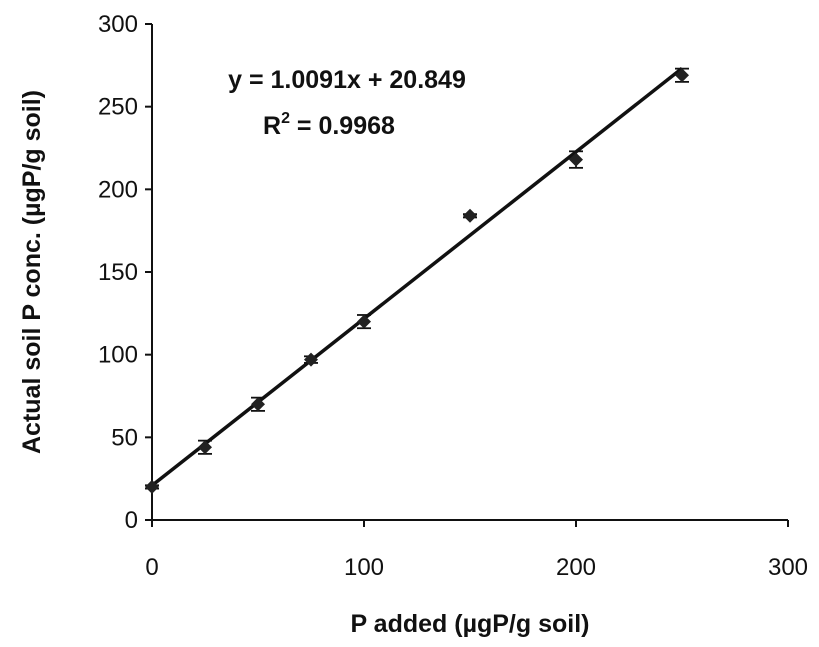 This screenshot has width=819, height=647. I want to click on y-tick-label: 0, so click(131, 520).